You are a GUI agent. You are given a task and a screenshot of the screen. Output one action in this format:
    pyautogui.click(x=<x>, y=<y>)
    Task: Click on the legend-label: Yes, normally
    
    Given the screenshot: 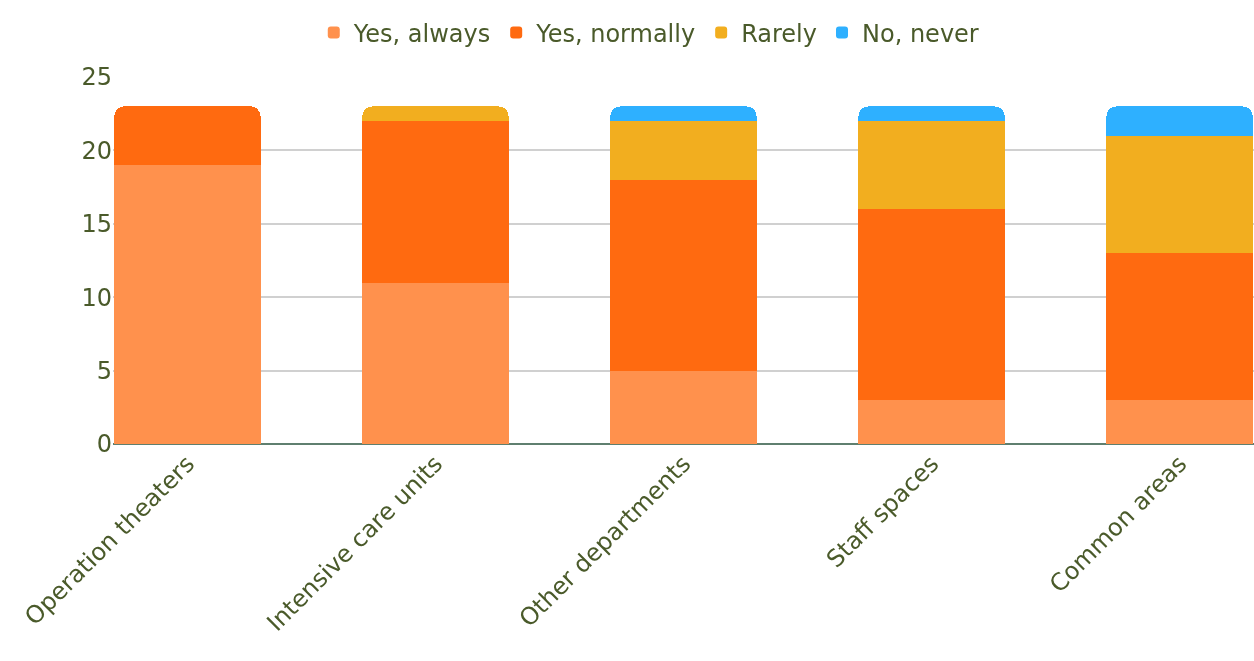 What is the action you would take?
    pyautogui.click(x=615, y=33)
    